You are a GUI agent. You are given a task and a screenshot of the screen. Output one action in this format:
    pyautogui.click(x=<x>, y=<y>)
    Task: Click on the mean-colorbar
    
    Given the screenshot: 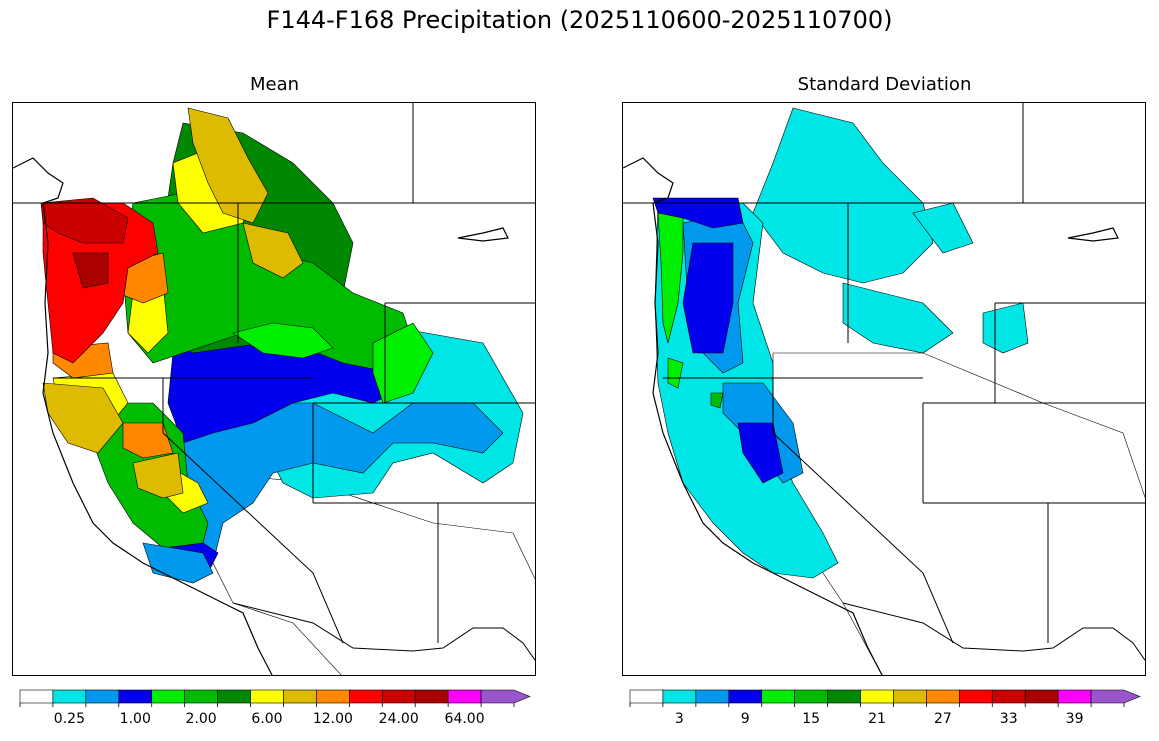 What is the action you would take?
    pyautogui.click(x=275, y=698)
    